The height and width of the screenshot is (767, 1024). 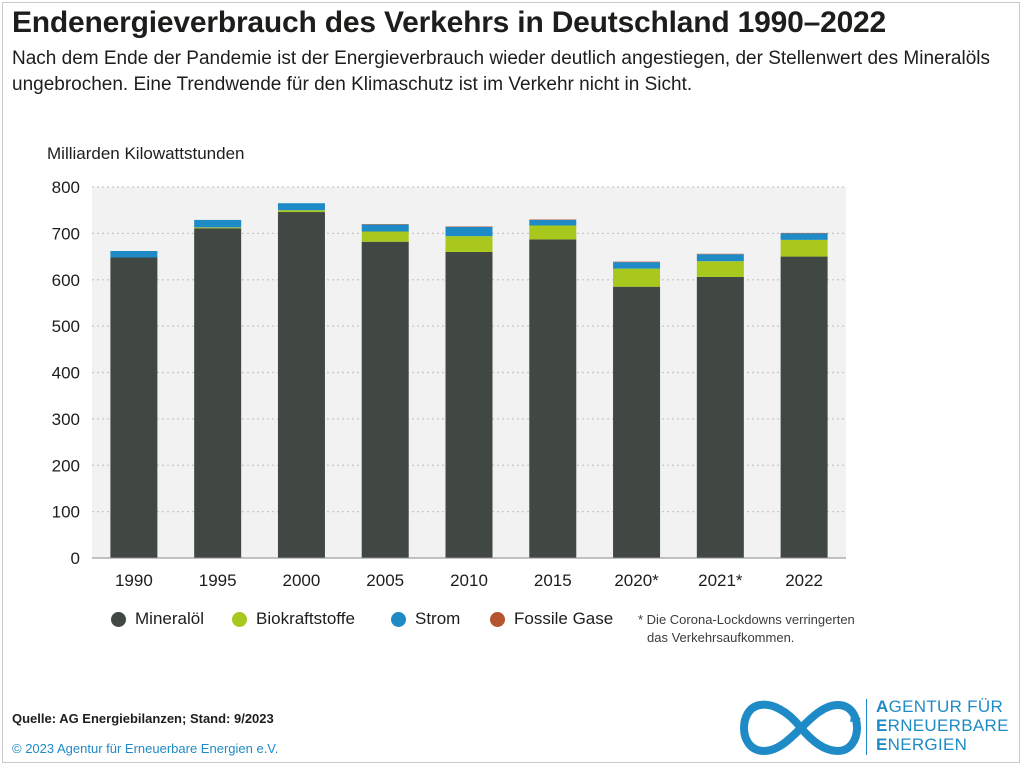 What do you see at coordinates (497, 619) in the screenshot?
I see `legend-swatch-fossile-gase` at bounding box center [497, 619].